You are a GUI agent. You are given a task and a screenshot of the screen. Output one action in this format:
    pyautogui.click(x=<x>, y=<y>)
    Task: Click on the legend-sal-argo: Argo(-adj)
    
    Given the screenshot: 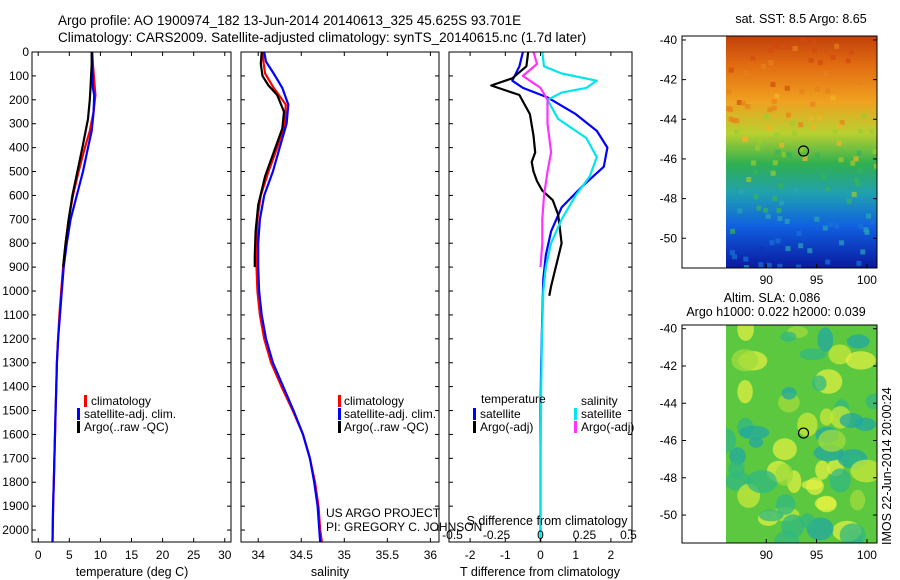 What is the action you would take?
    pyautogui.click(x=607, y=427)
    